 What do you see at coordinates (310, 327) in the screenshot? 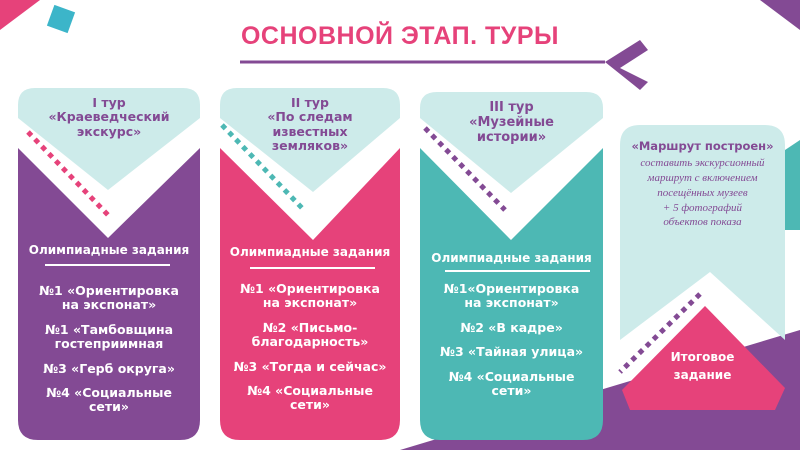
I see `task: №2 «Письмо-` at bounding box center [310, 327].